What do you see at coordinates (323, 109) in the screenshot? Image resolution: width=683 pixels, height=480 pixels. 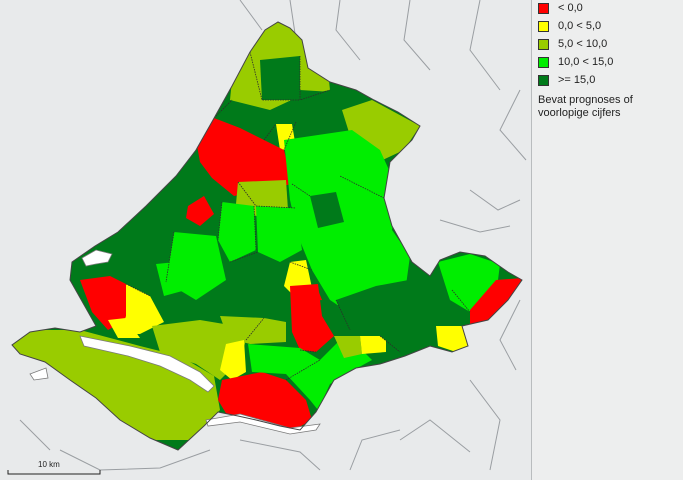 I see `region-north-center` at bounding box center [323, 109].